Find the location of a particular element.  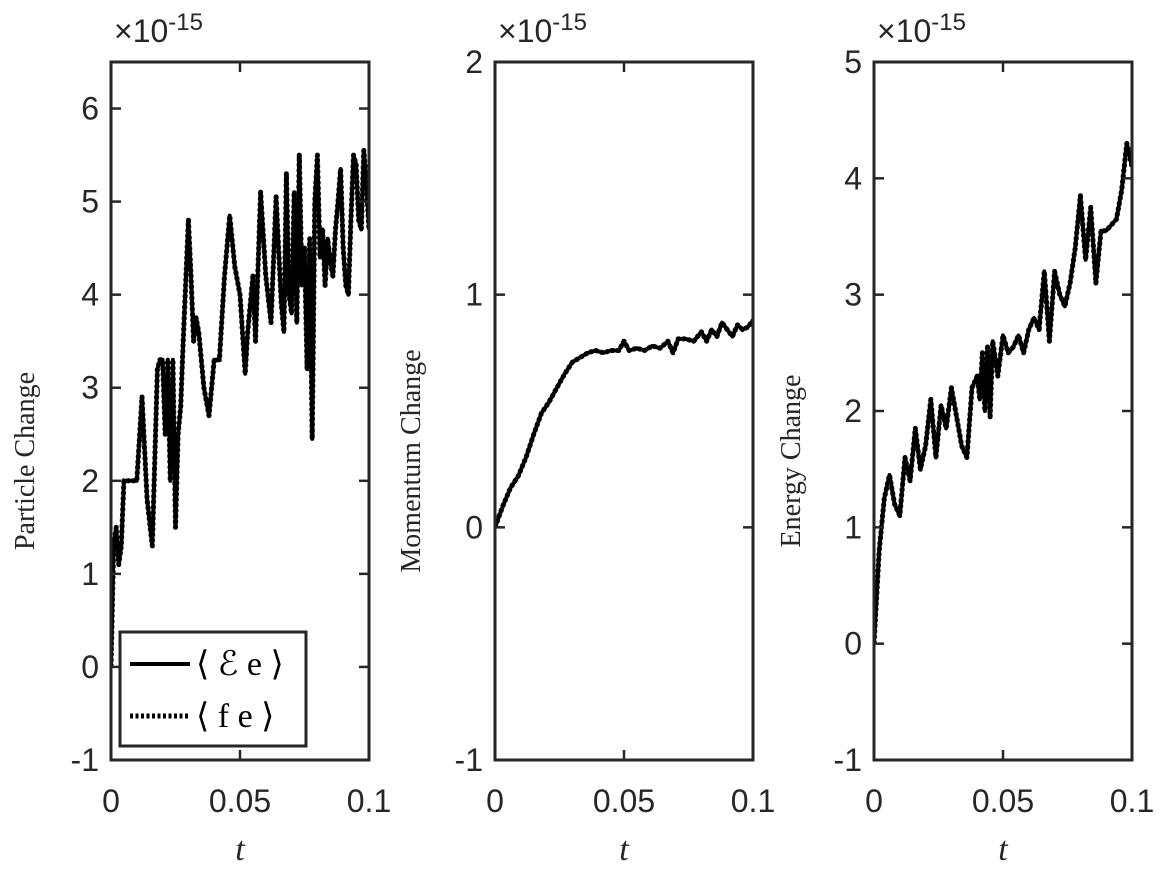

legend-label: ⟨ ℰ e ⟩ is located at coordinates (240, 664).